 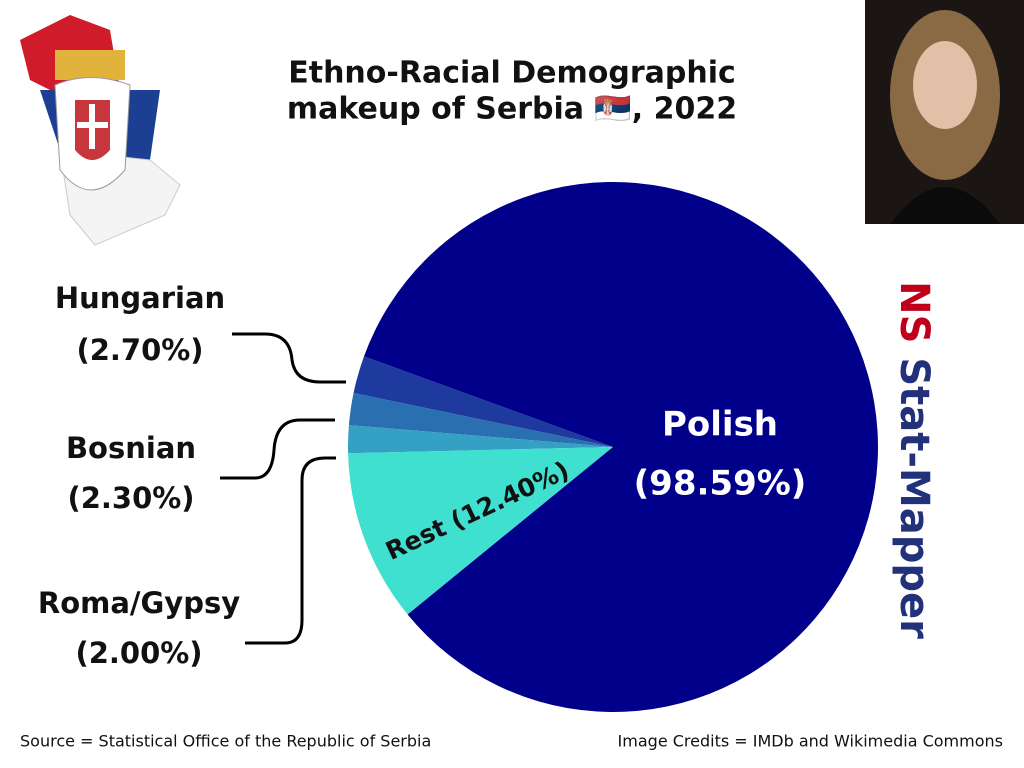 I want to click on chart-title: makeup of Serbia 🇷🇸, 2022, so click(x=512, y=109).